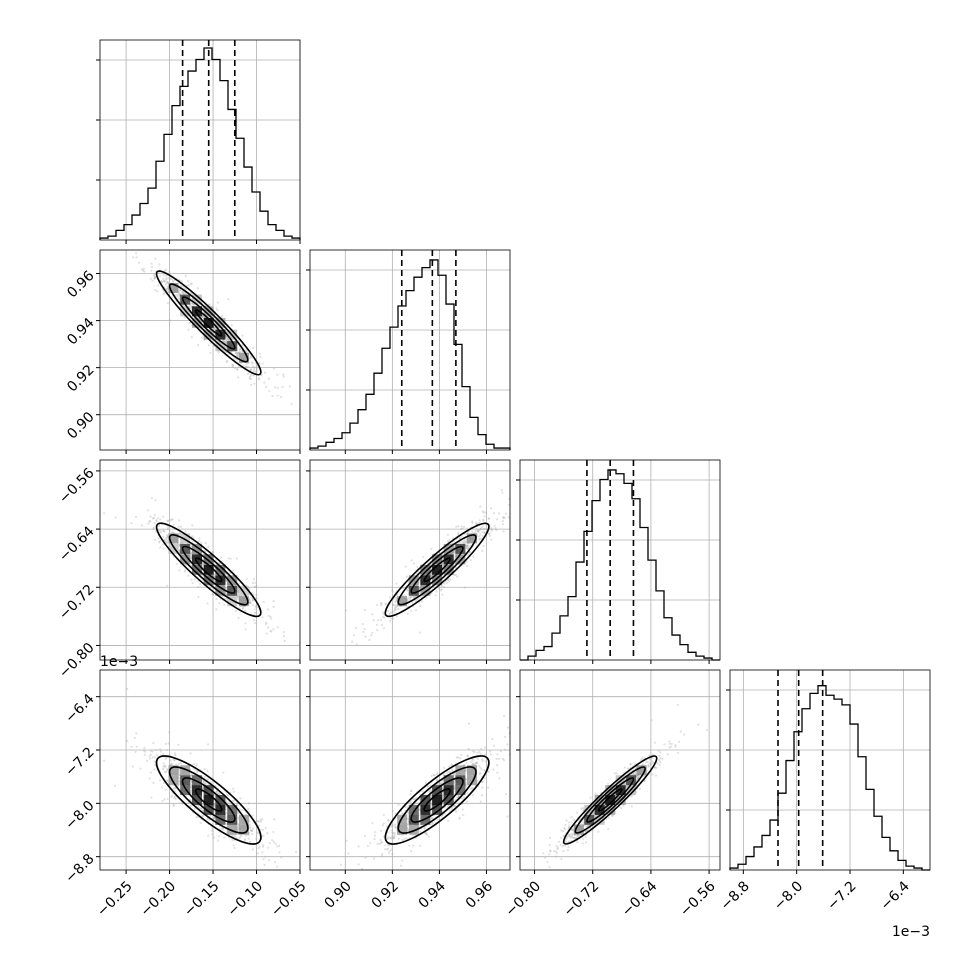 This screenshot has width=970, height=970. I want to click on contour-line, so click(437, 570).